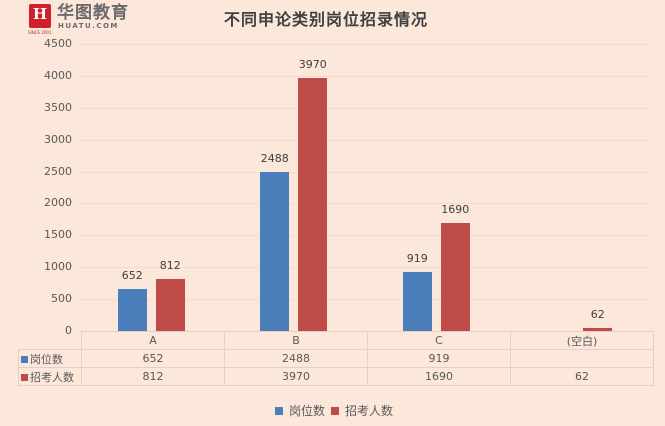  What do you see at coordinates (58, 107) in the screenshot?
I see `y-tick-label: 3500` at bounding box center [58, 107].